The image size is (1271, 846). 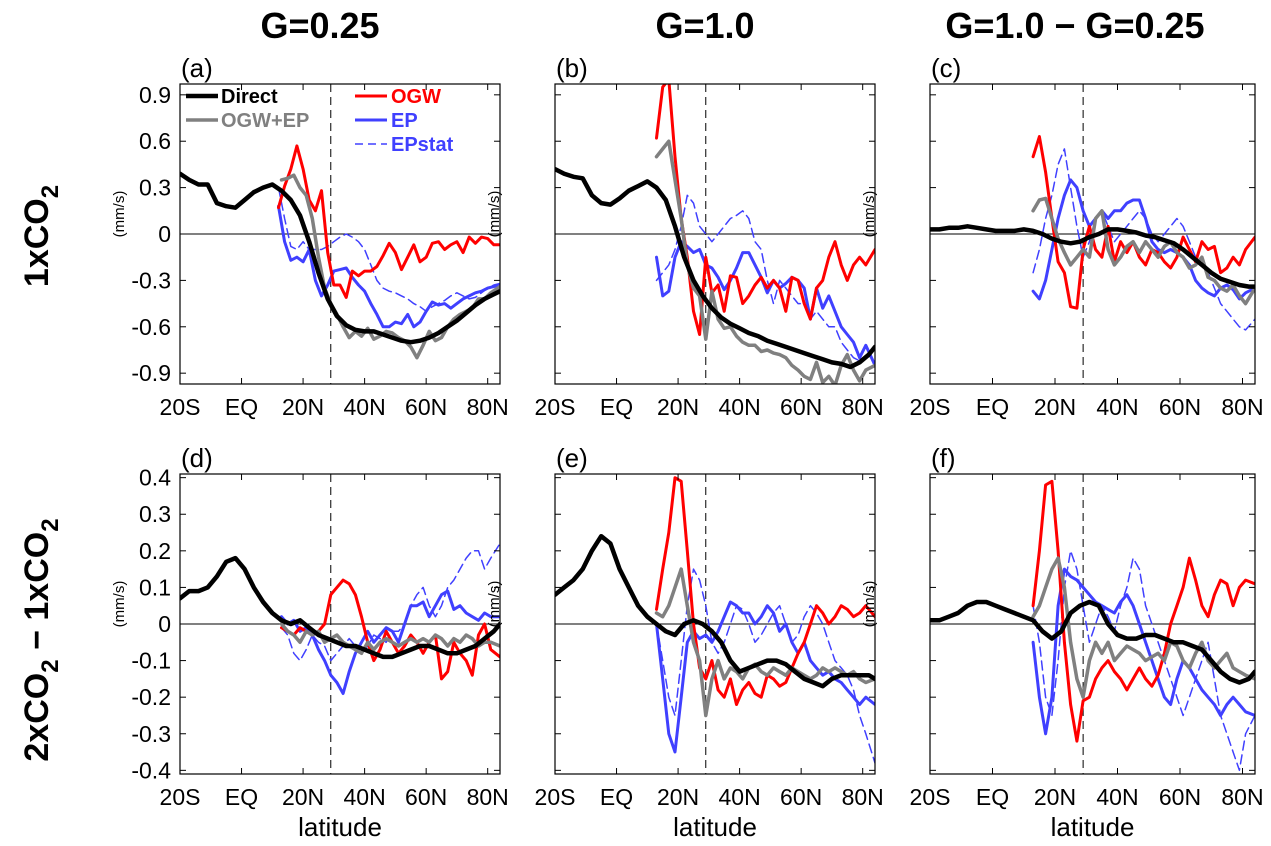 I want to click on legend: Direct OGW+EP OGW EP EPstat, so click(x=320, y=121).